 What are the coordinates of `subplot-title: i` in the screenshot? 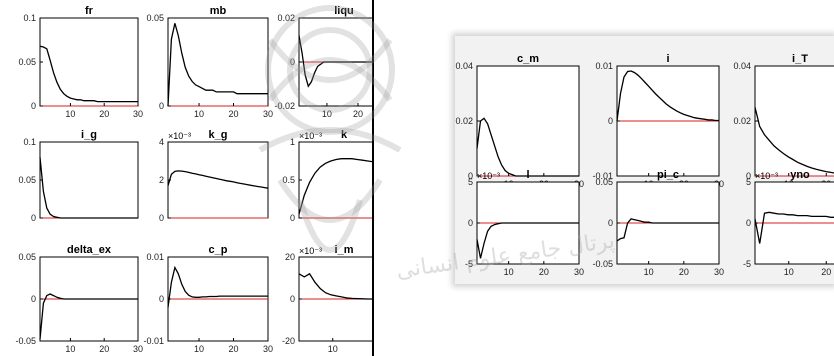 It's located at (667, 59).